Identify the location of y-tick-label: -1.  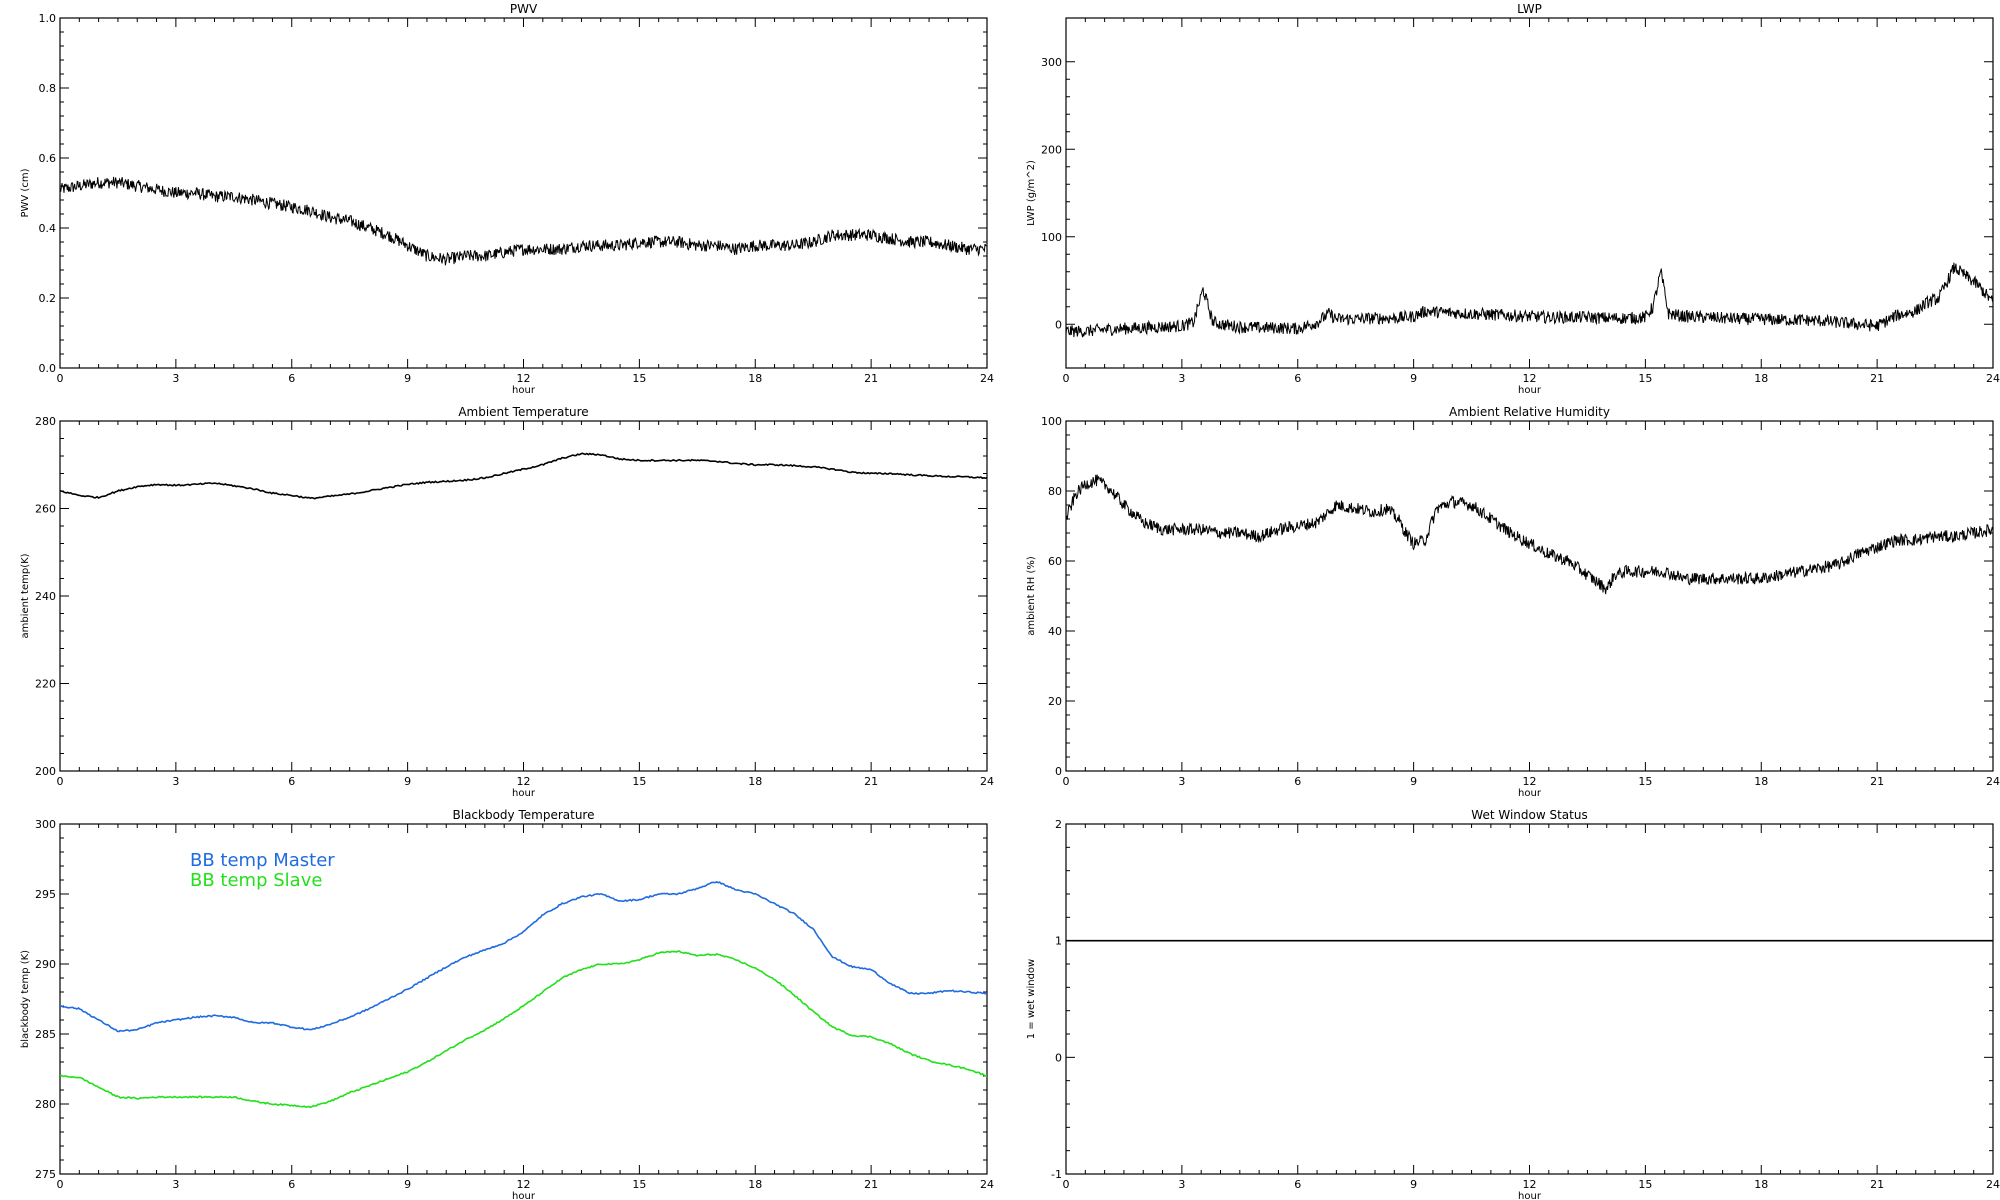
(1056, 1174).